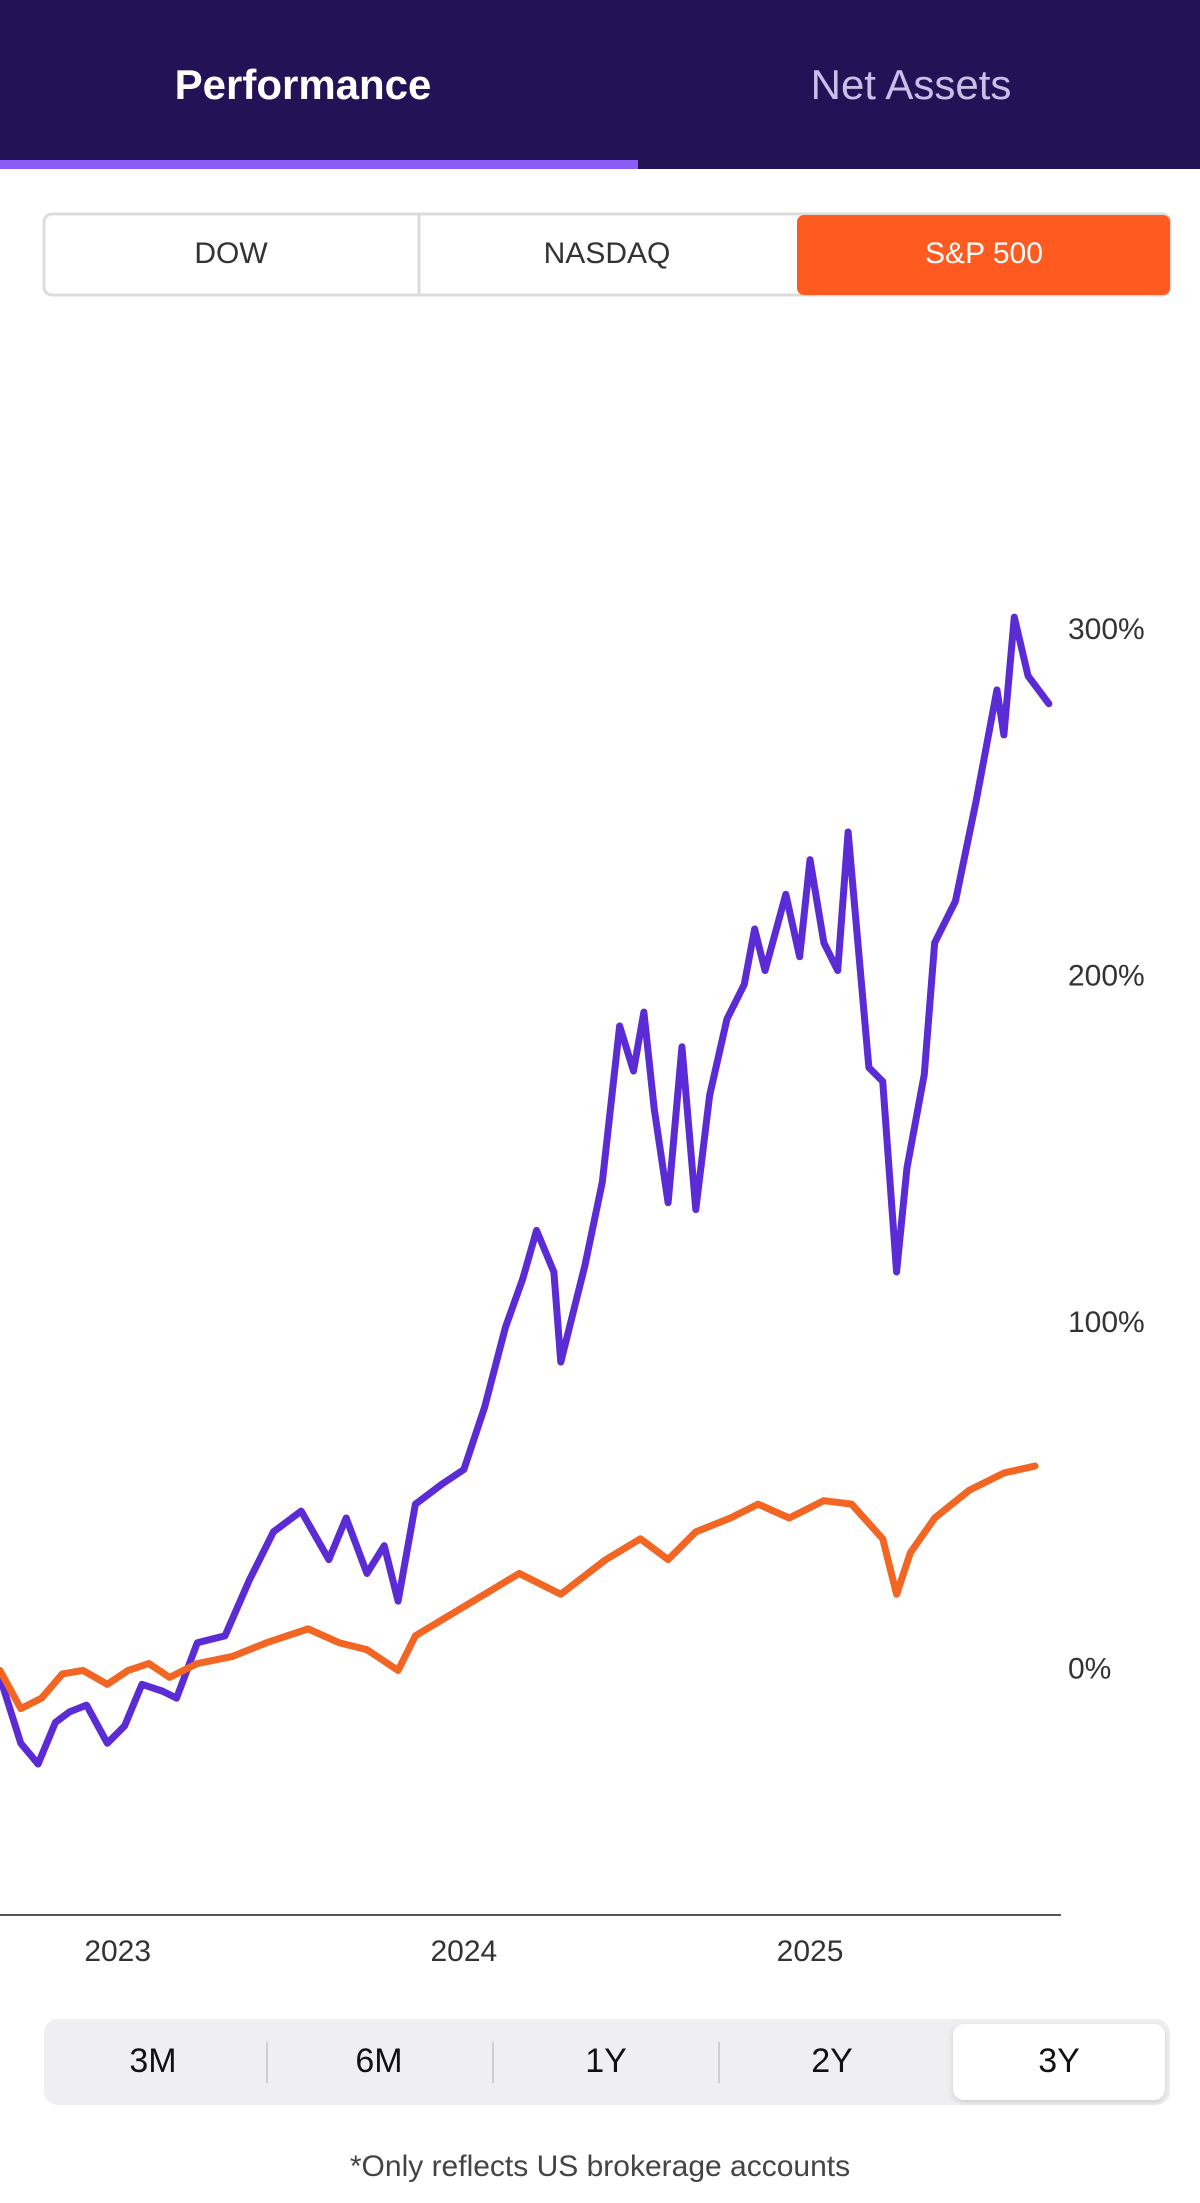  Describe the element at coordinates (1106, 975) in the screenshot. I see `y-tick-label: 200%` at that location.